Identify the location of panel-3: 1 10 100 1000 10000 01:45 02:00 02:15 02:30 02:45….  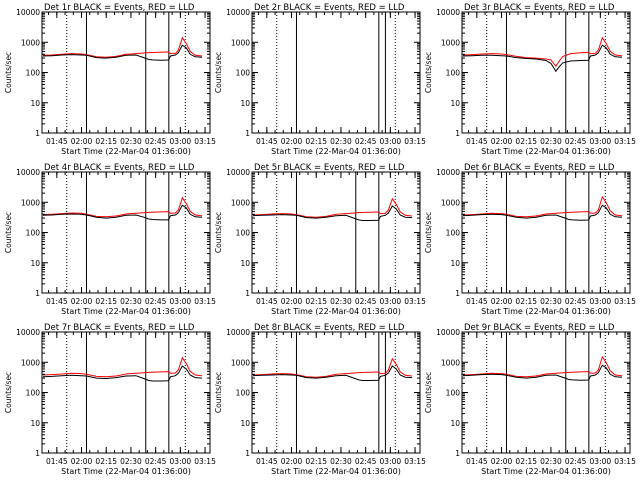
(530, 79).